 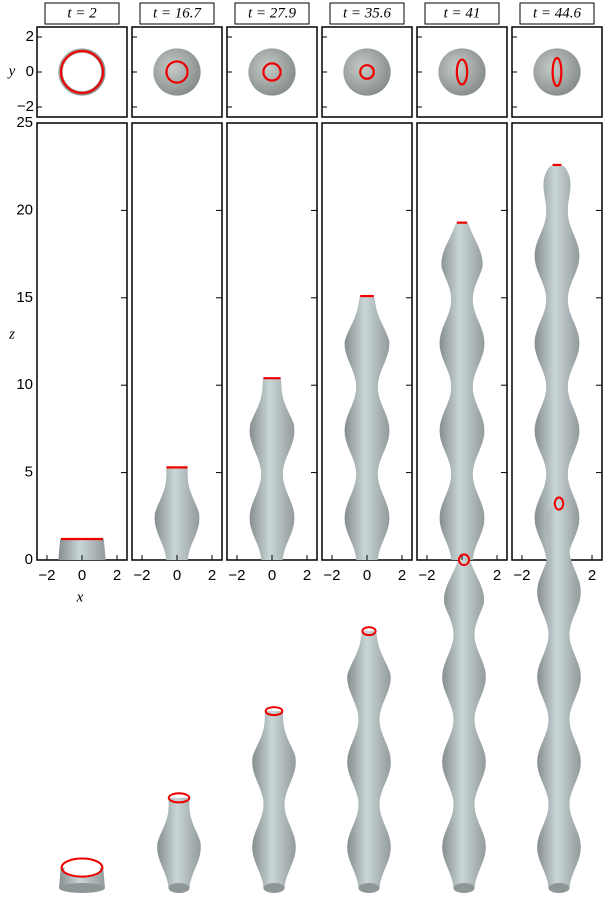 I want to click on main-y-tick-label: 0, so click(x=29, y=559).